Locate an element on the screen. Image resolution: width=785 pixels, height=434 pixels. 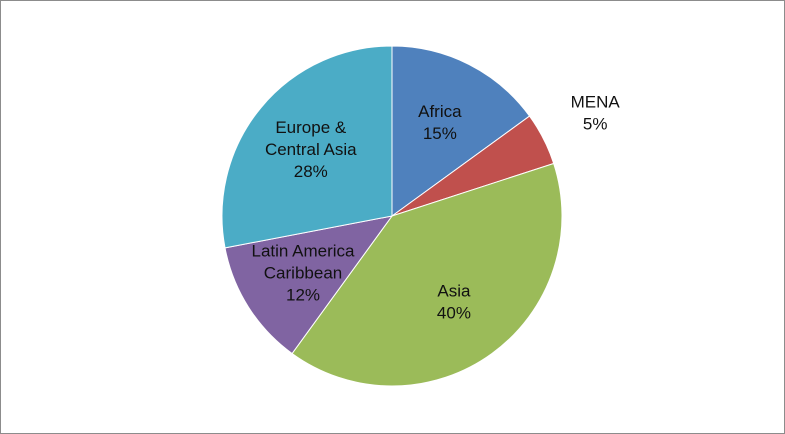
pie-category-label: Africa is located at coordinates (440, 111).